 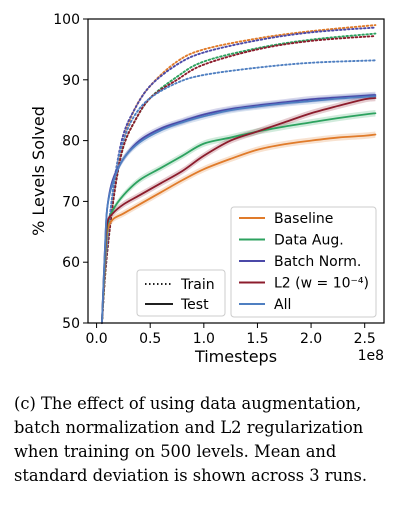 I want to click on legend-box, so click(x=303, y=262).